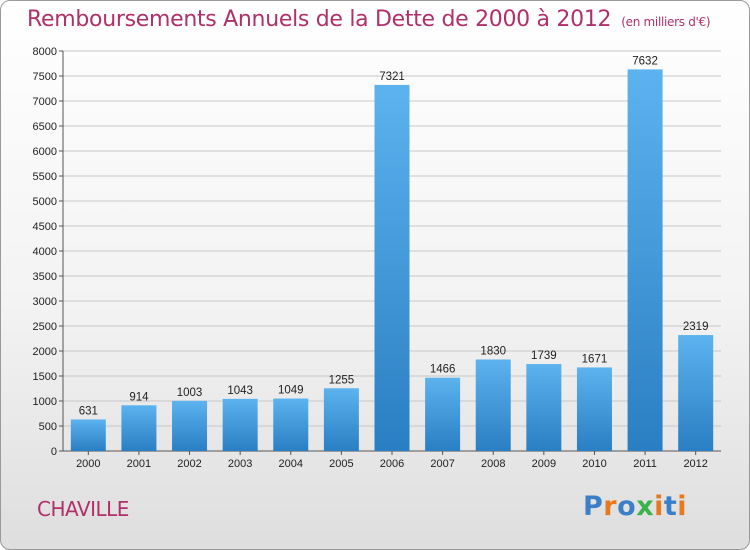 This screenshot has width=750, height=550. I want to click on value-label: 2319, so click(696, 327).